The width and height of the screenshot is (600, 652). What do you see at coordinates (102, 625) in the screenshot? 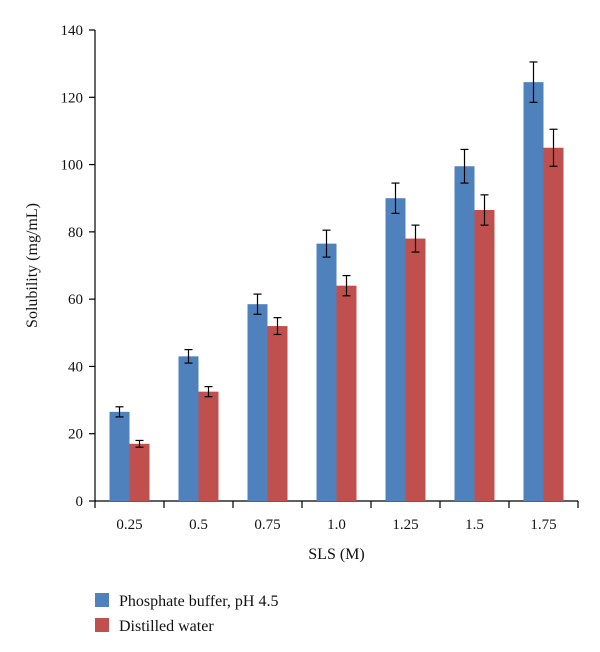
I see `legend-swatch-distilled-water` at bounding box center [102, 625].